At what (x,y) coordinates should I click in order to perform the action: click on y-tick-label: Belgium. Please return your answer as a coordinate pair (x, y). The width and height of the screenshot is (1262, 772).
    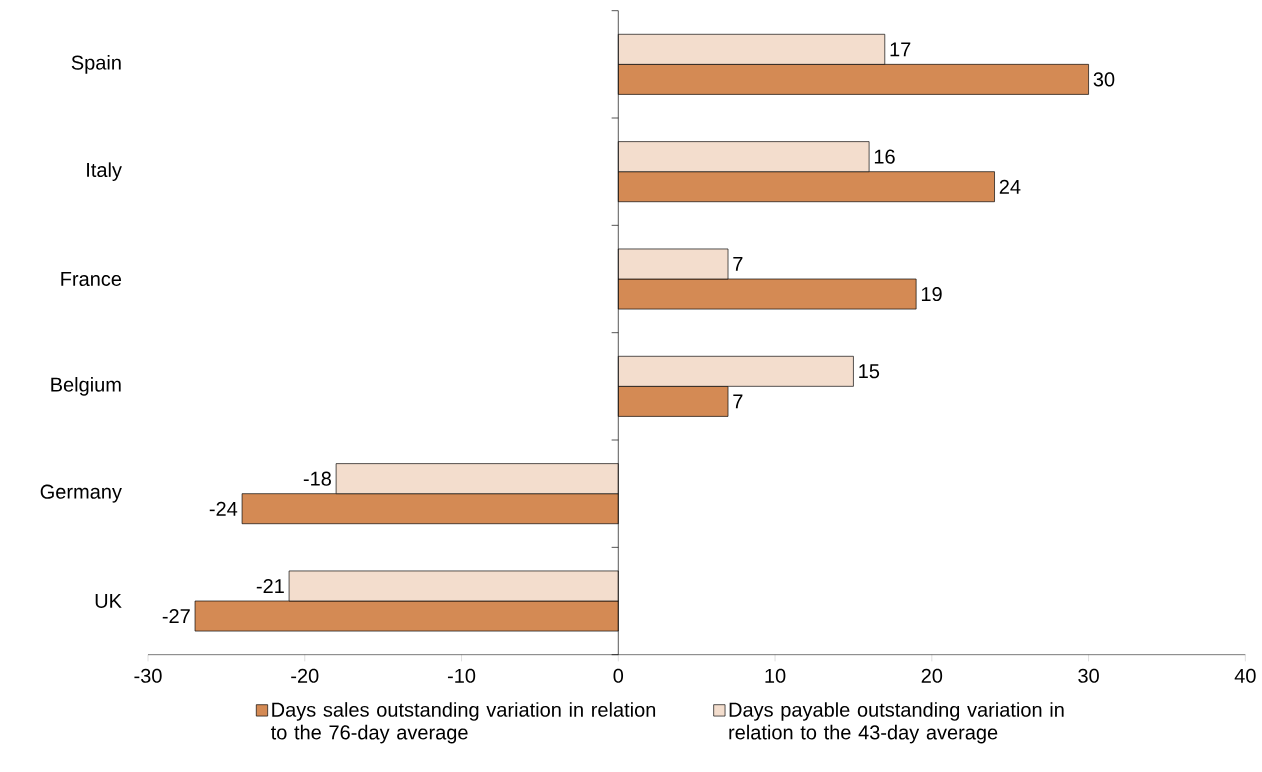
    Looking at the image, I should click on (86, 386).